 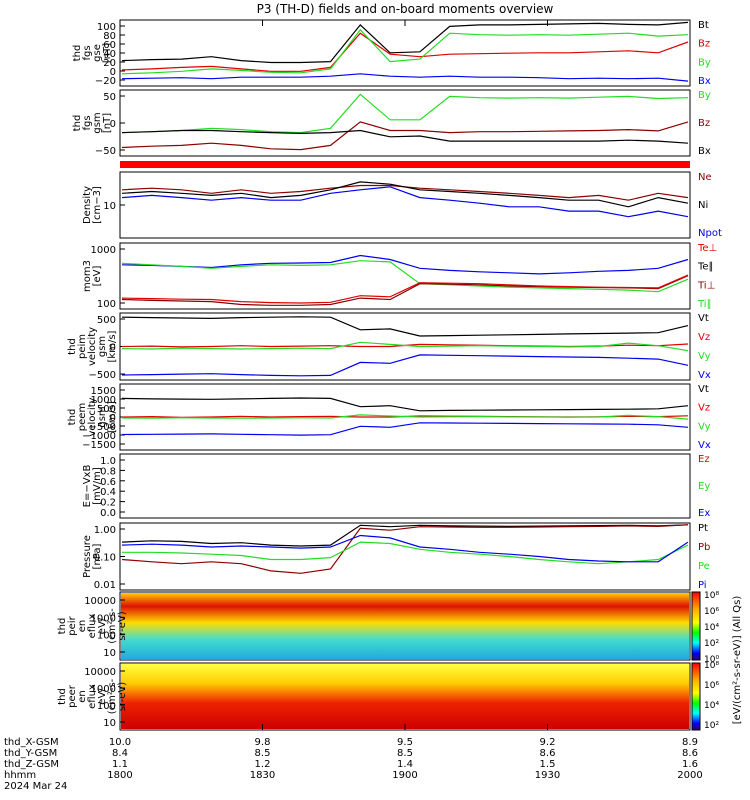 What do you see at coordinates (704, 95) in the screenshot?
I see `legend-By: By` at bounding box center [704, 95].